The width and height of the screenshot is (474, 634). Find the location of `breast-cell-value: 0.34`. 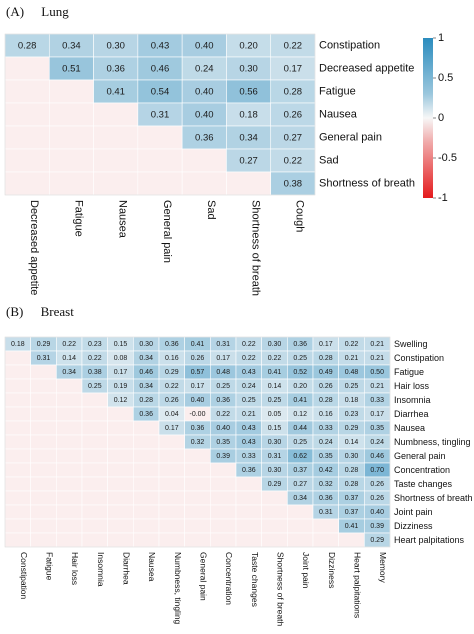

breast-cell-value: 0.34 is located at coordinates (69, 372).